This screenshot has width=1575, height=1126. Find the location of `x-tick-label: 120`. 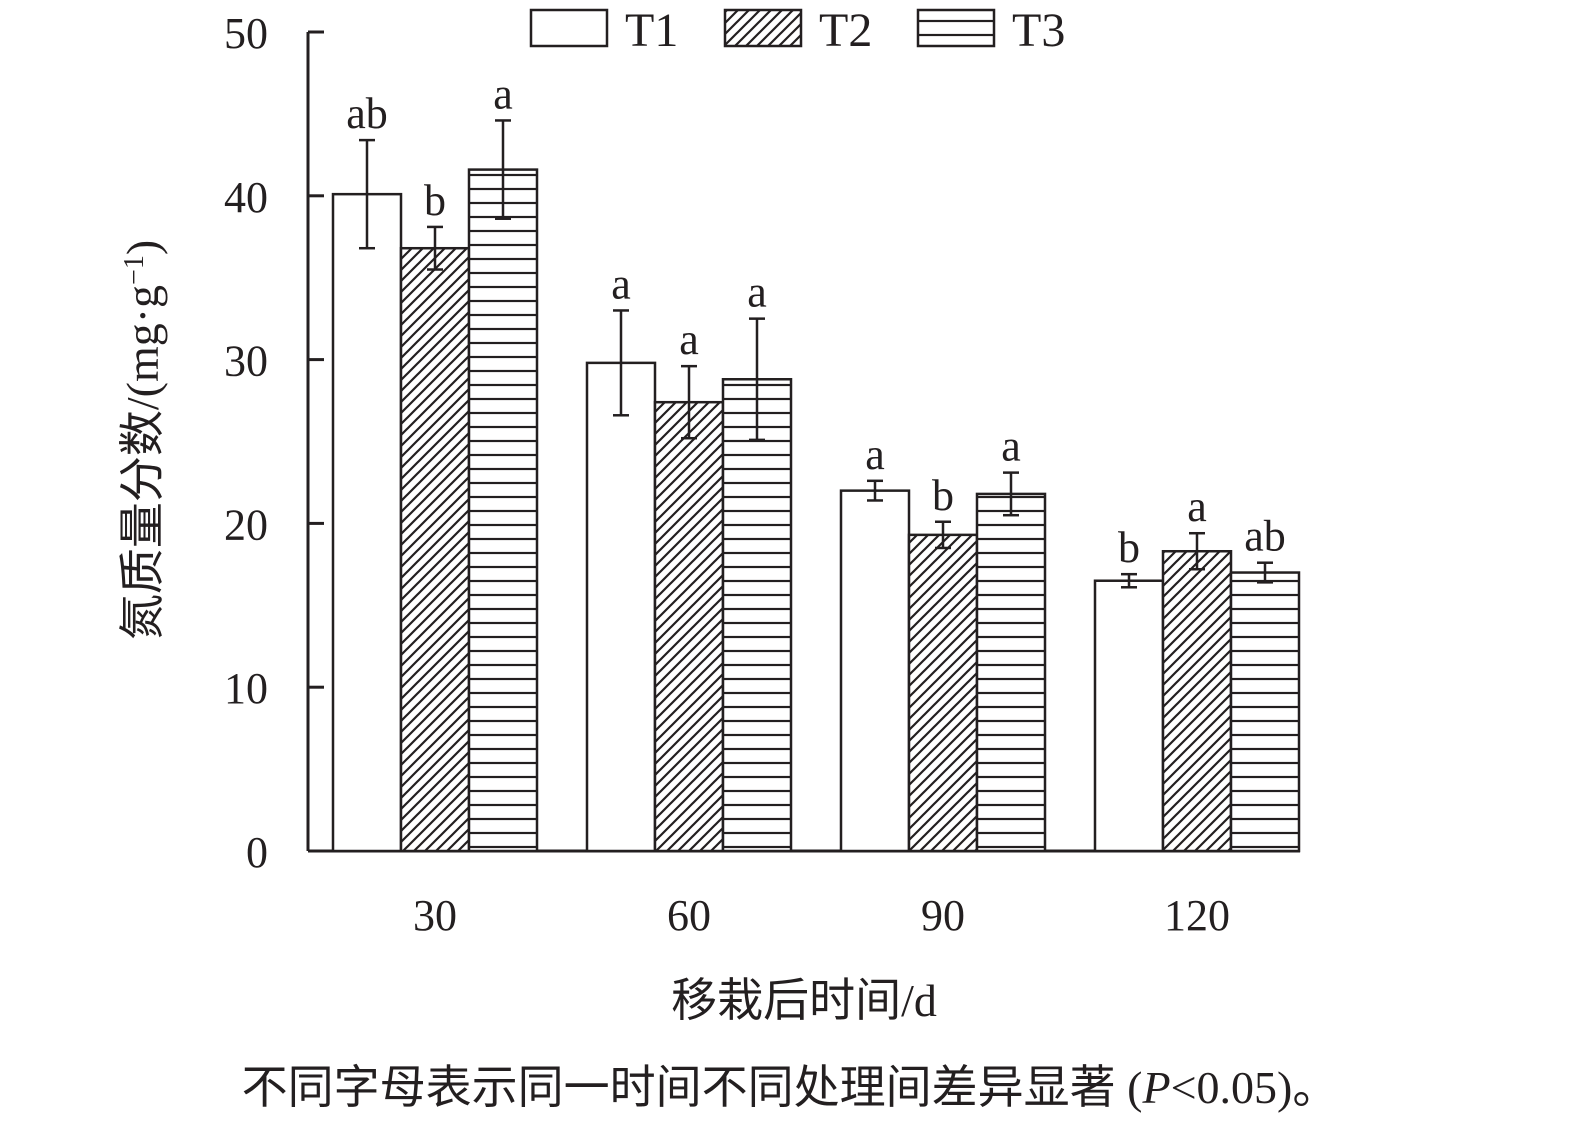

x-tick-label: 120 is located at coordinates (1197, 915).